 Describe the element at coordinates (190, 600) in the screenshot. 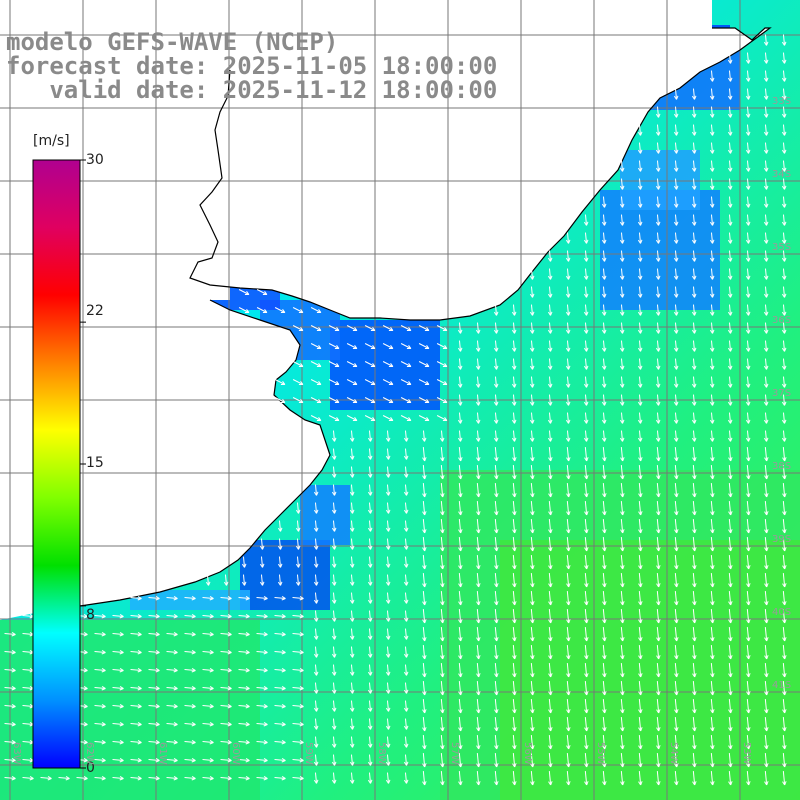

I see `field-patch` at that location.